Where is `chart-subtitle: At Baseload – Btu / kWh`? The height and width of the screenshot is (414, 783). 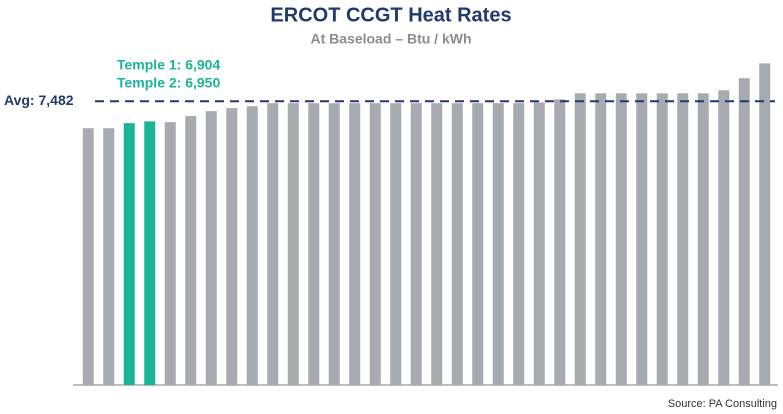
chart-subtitle: At Baseload – Btu / kWh is located at coordinates (390, 39).